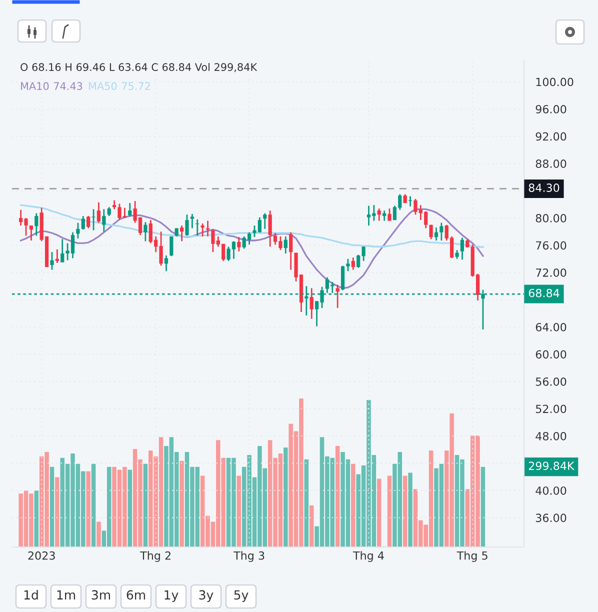 The width and height of the screenshot is (598, 612). I want to click on annotation: O 68.16 H 69.46 L 63.64 C 68.84 Vol 299,84K, so click(139, 67).